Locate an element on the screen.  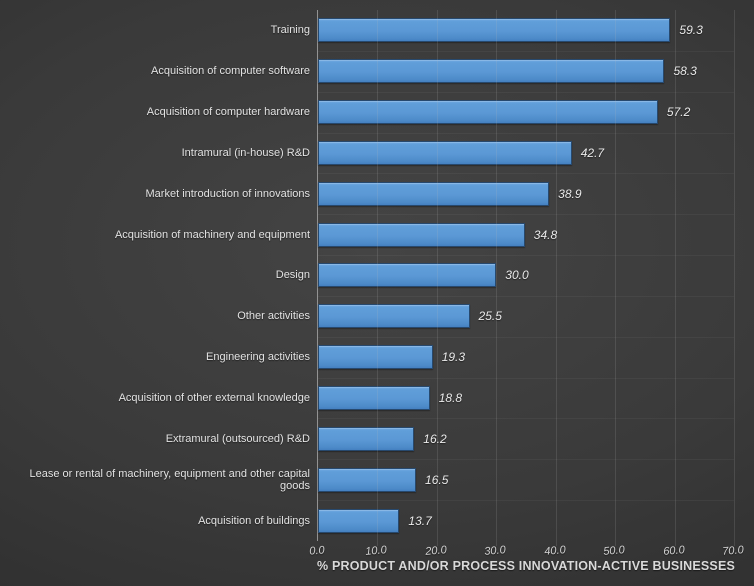
x-axis-tick-label: 50.0 is located at coordinates (614, 551).